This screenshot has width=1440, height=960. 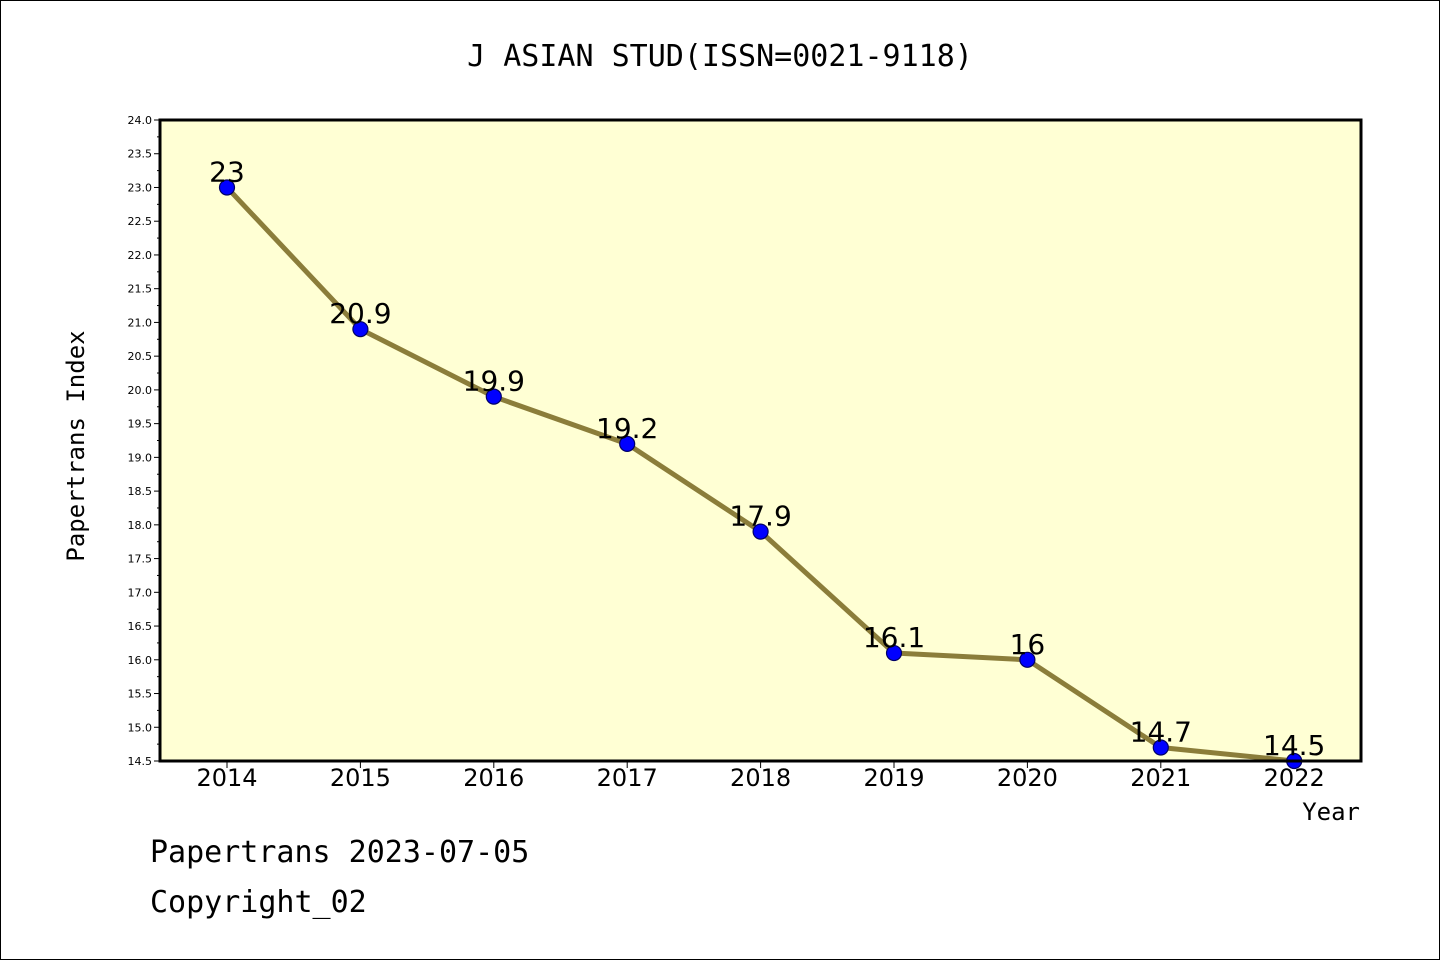 What do you see at coordinates (227, 171) in the screenshot?
I see `data-label-2014: 23` at bounding box center [227, 171].